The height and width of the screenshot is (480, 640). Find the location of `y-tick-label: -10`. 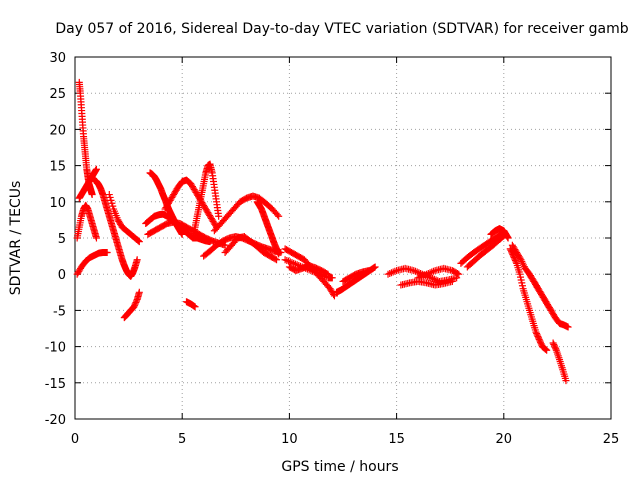

y-tick-label: -10 is located at coordinates (55, 348).